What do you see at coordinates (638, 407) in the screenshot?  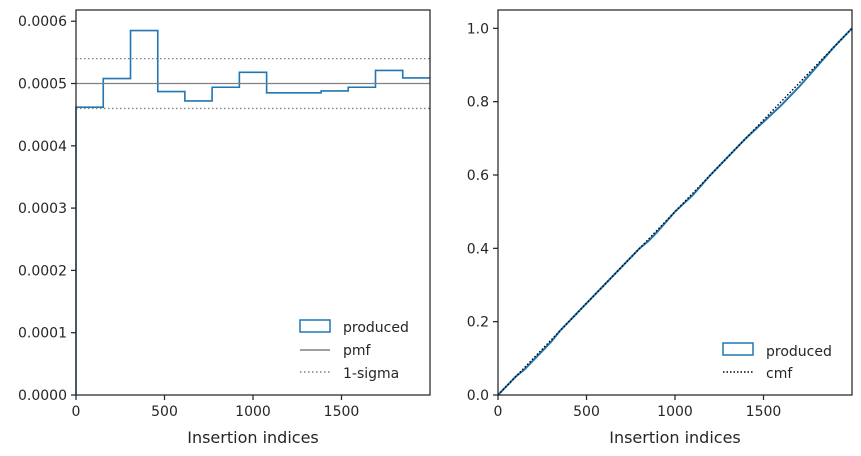 I see `right-x-axis: 0 500 1000 1500` at bounding box center [638, 407].